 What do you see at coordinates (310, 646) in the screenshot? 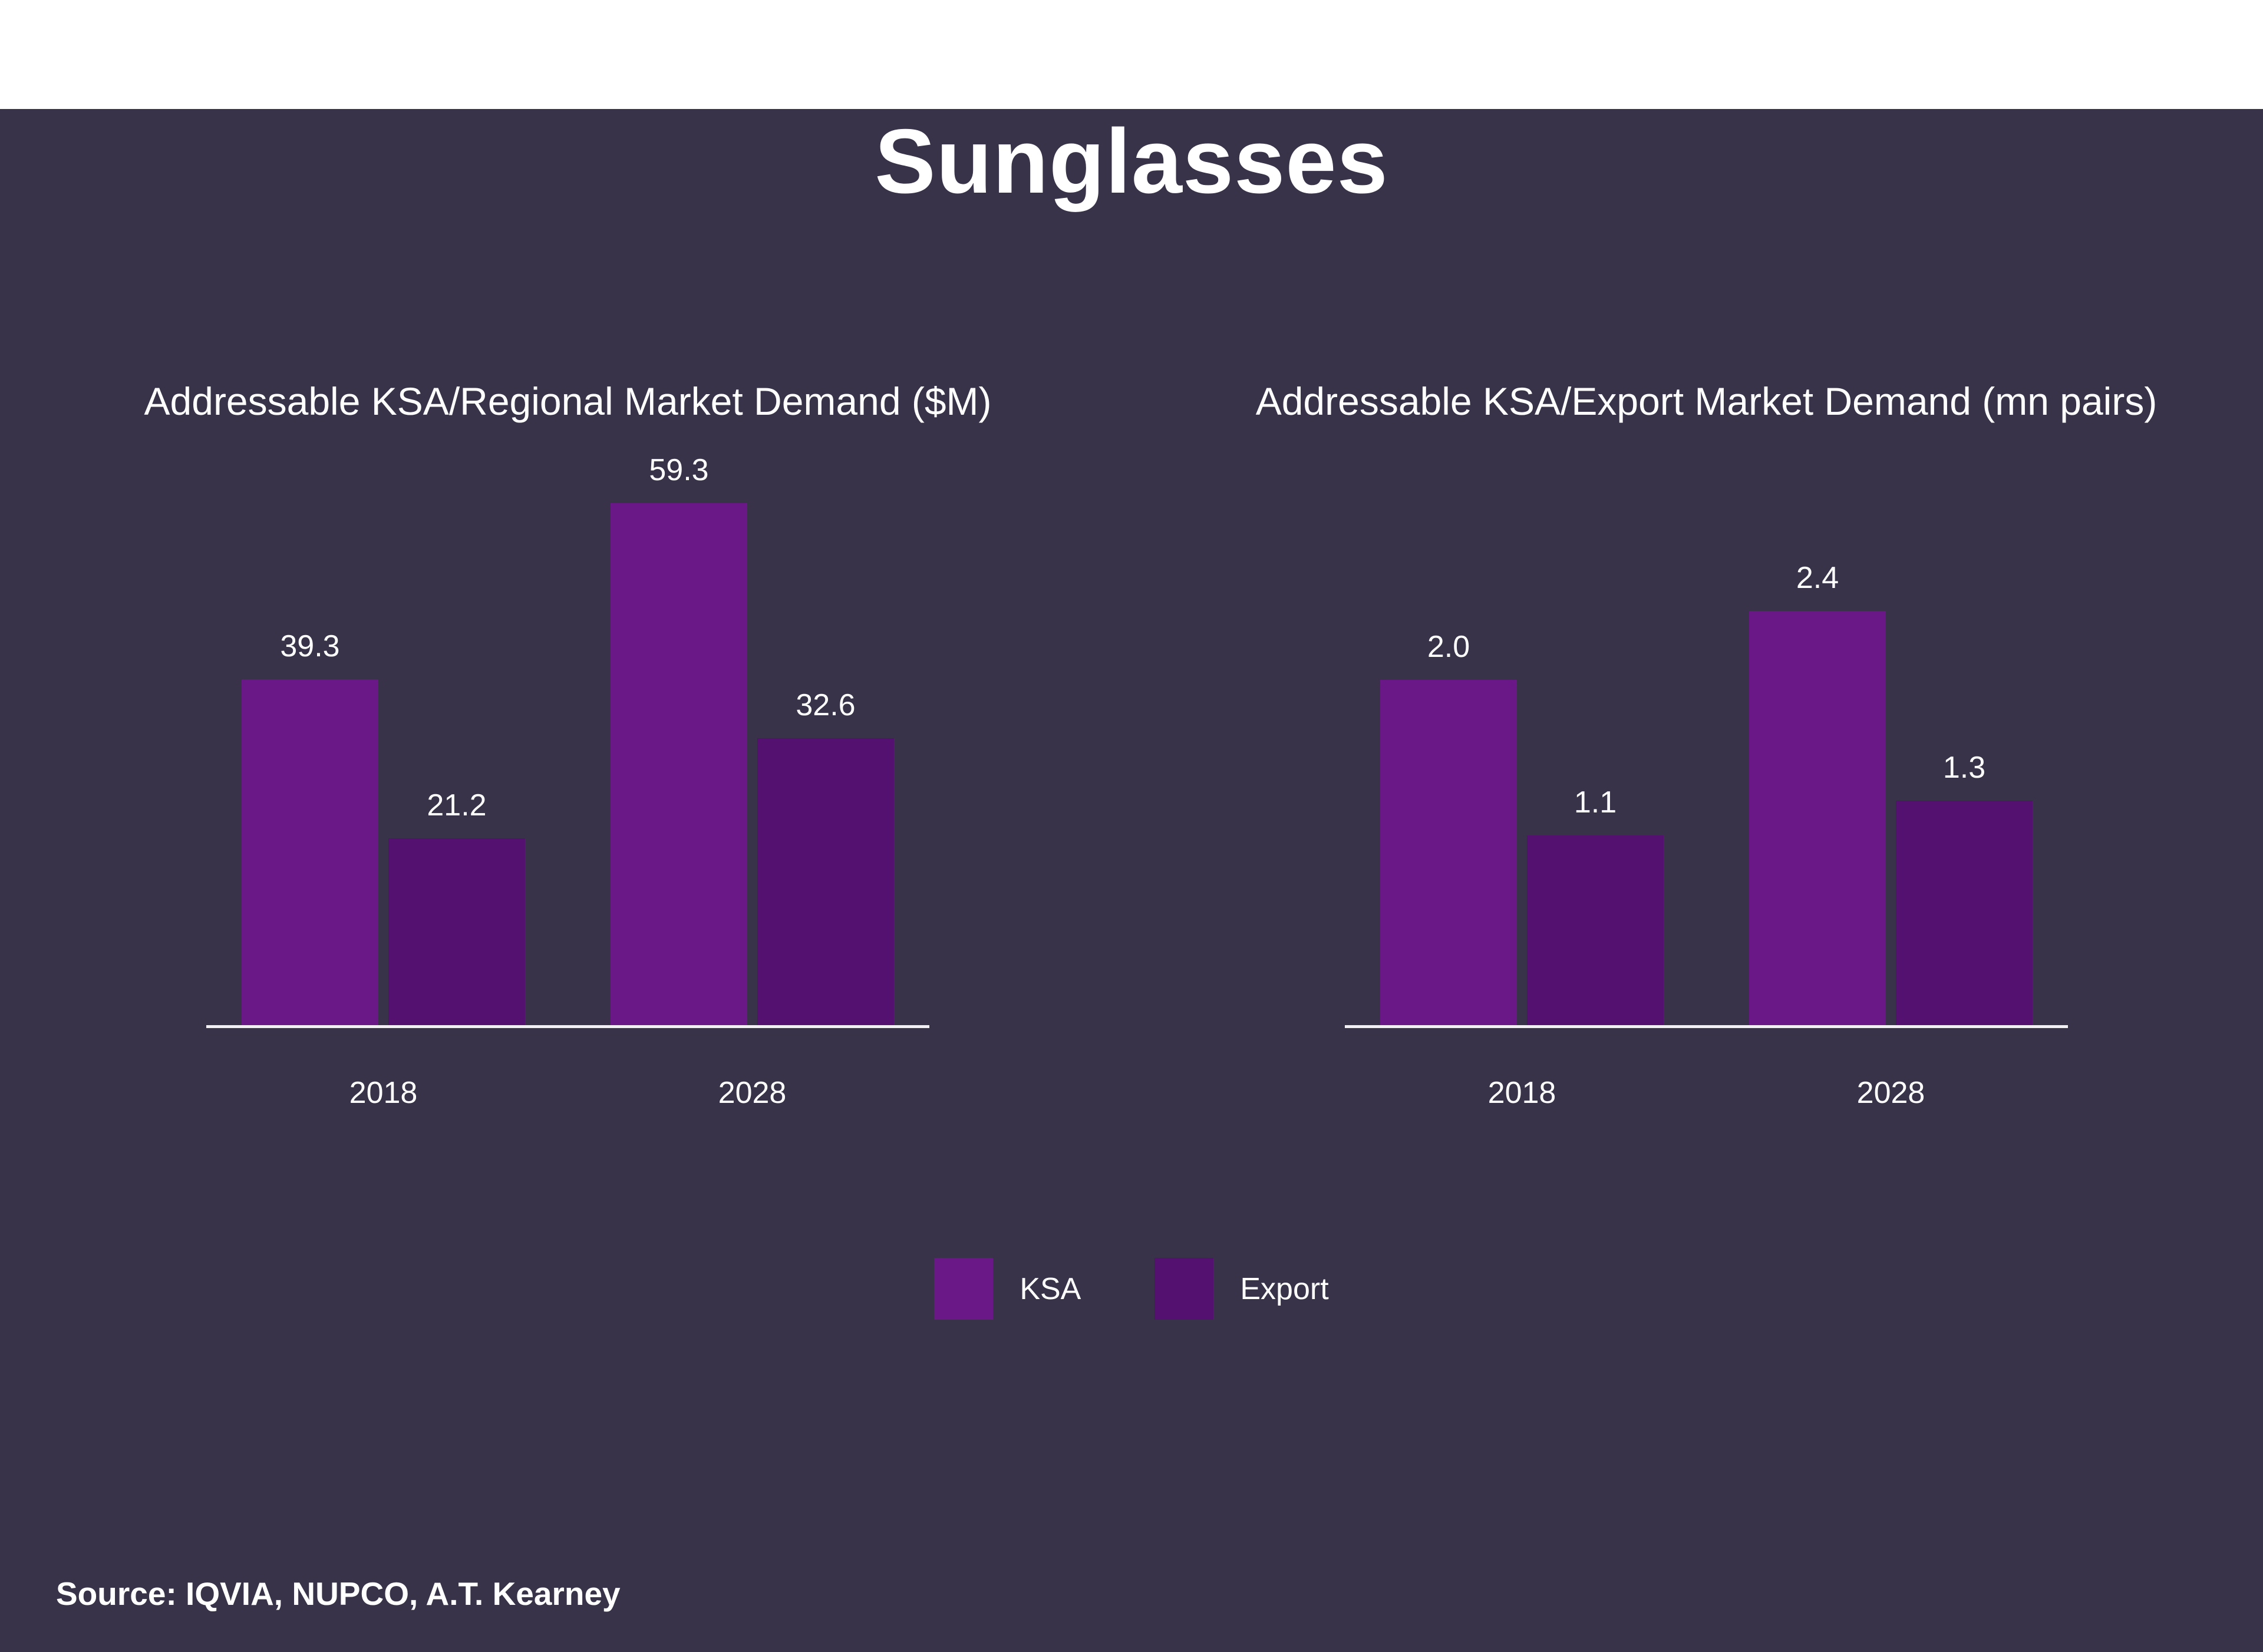
I see `bar-value-label: 39.3` at bounding box center [310, 646].